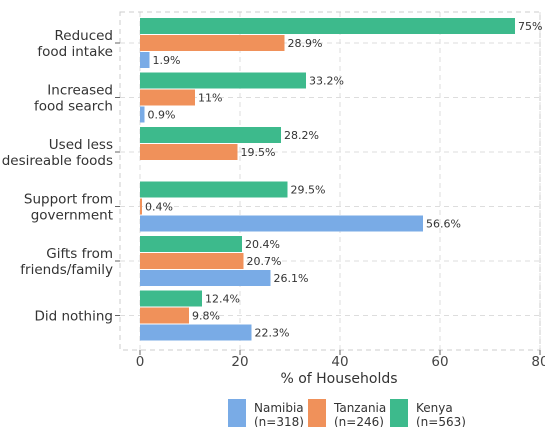  What do you see at coordinates (162, 115) in the screenshot?
I see `data-label: 0.9%` at bounding box center [162, 115].